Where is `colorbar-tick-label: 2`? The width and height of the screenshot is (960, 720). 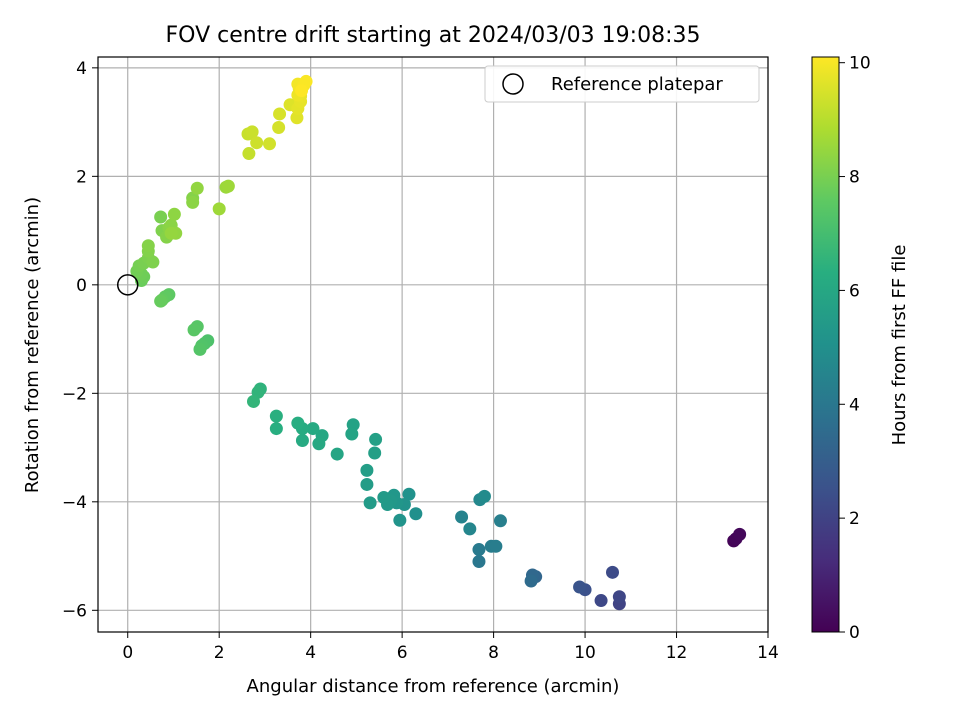 colorbar-tick-label: 2 is located at coordinates (854, 519).